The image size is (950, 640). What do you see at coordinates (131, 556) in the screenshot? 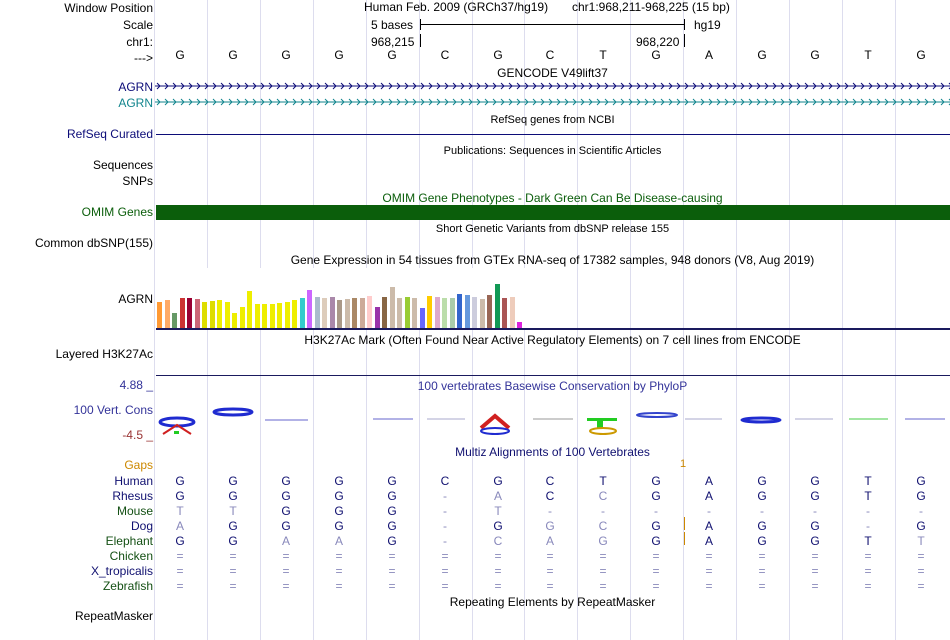
I see `species-label: Chicken` at bounding box center [131, 556].